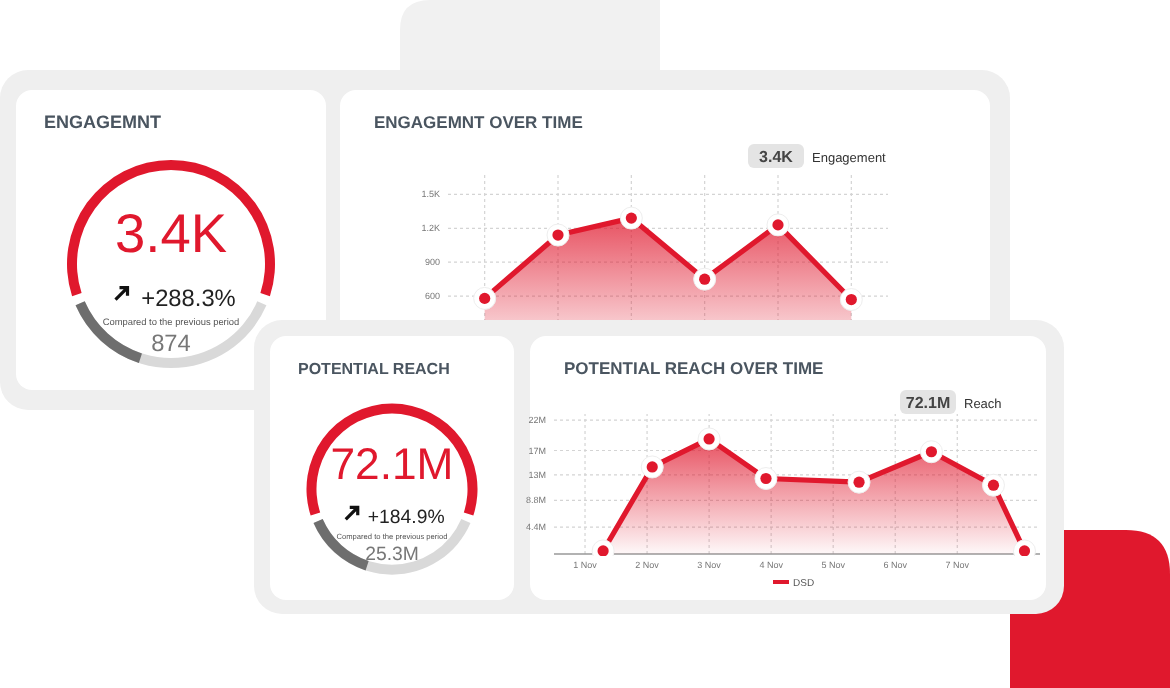 The image size is (1170, 688). I want to click on chart-title: POTENTIAL REACH OVER TIME, so click(694, 368).